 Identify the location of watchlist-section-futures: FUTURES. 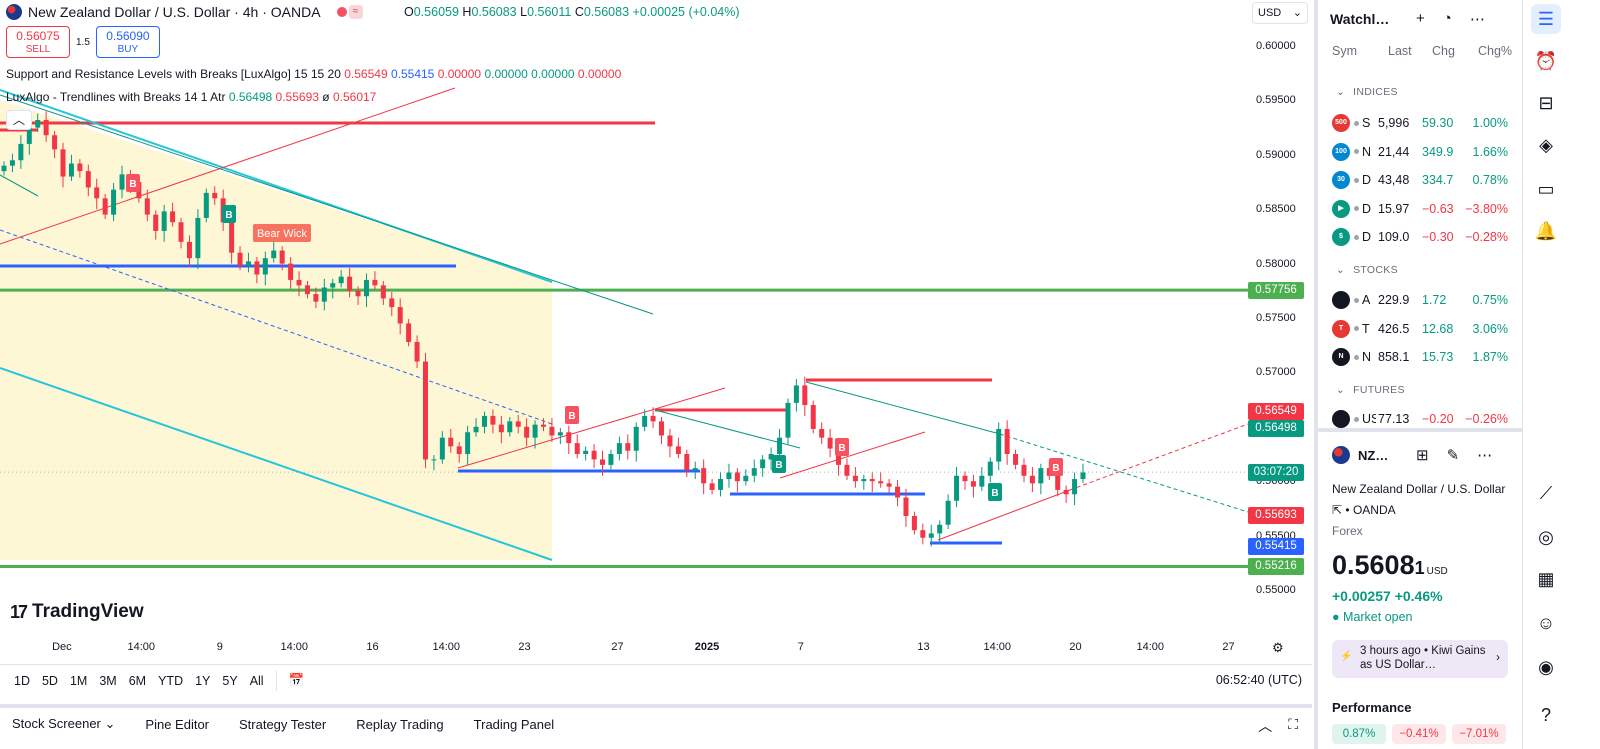
(1370, 390).